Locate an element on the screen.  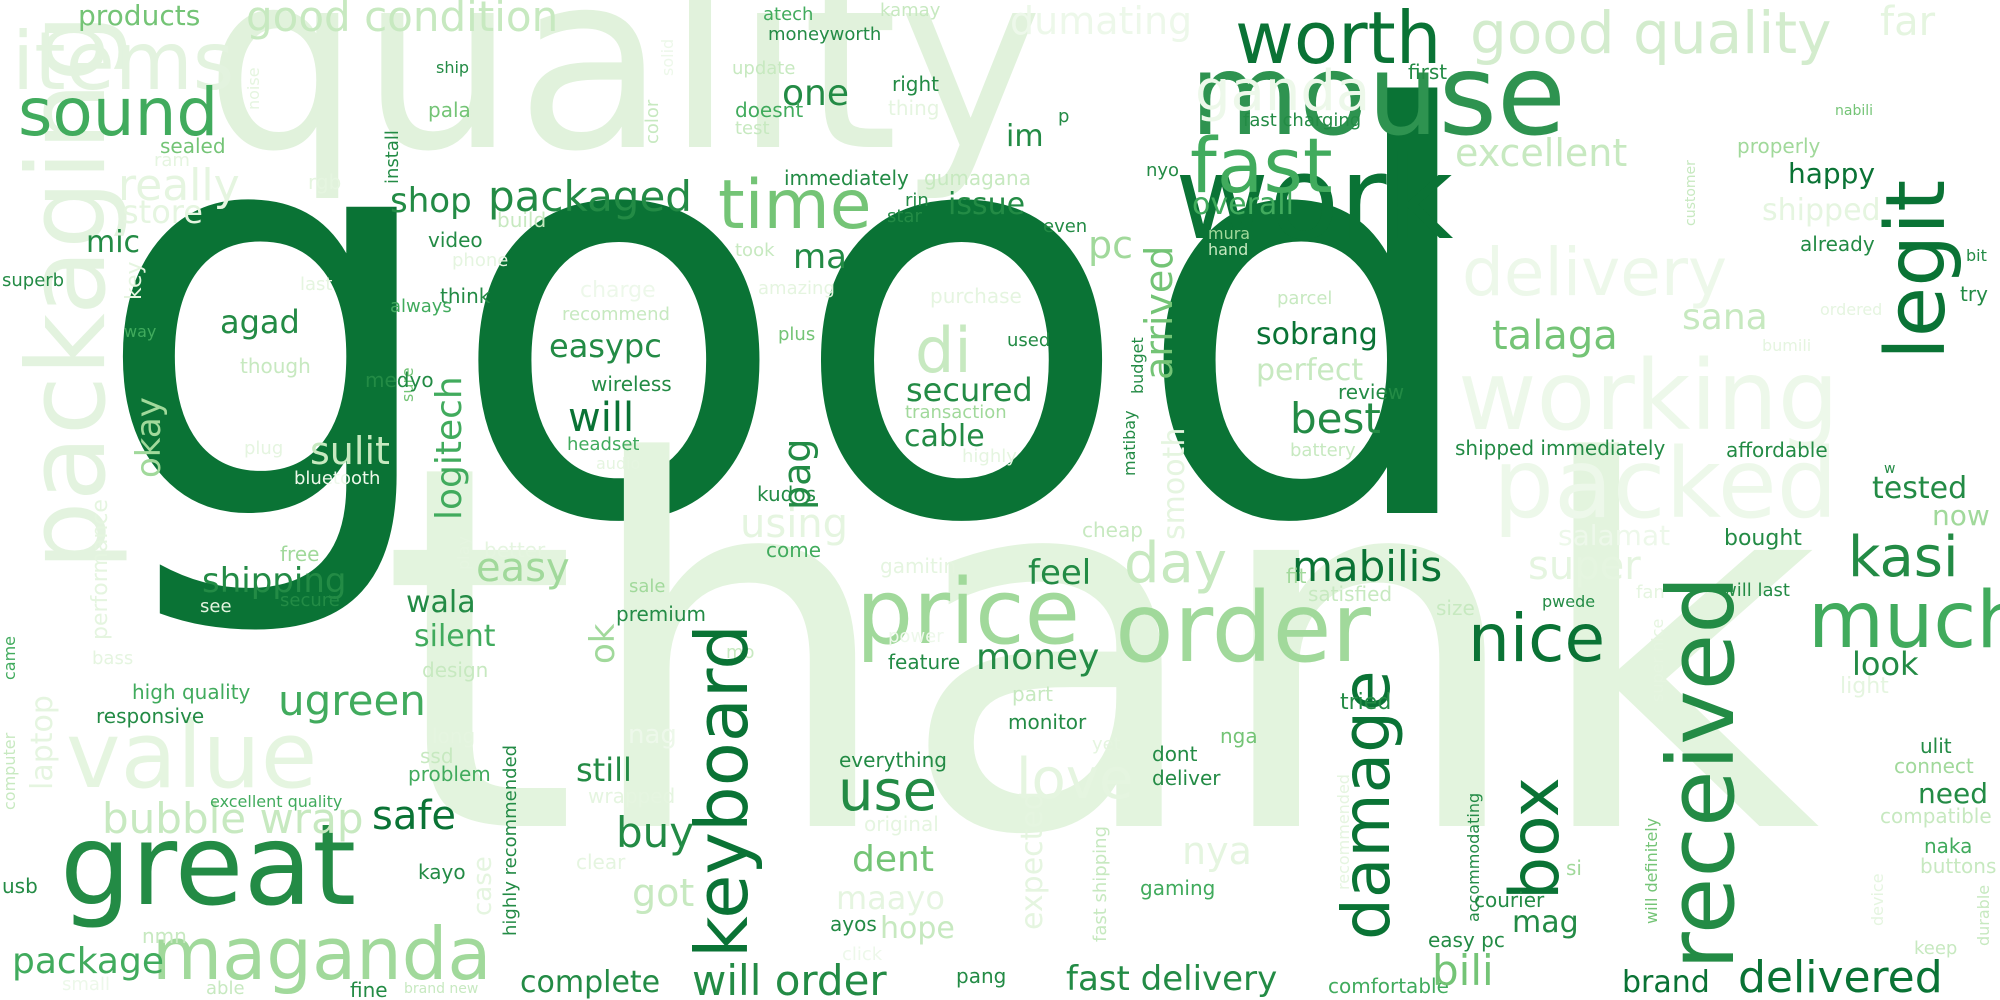
word-dumating: dumating is located at coordinates (1101, 21).